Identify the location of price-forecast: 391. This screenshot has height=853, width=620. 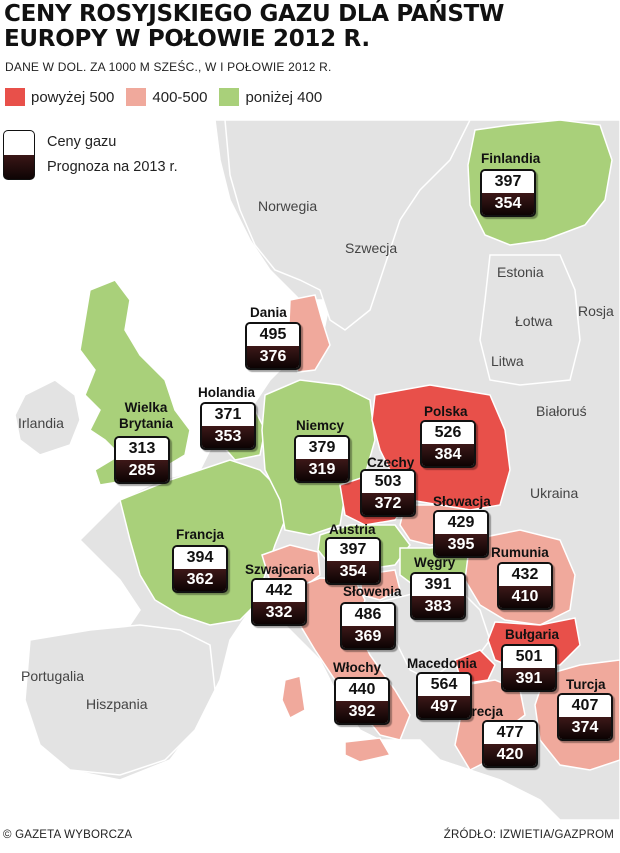
(529, 679).